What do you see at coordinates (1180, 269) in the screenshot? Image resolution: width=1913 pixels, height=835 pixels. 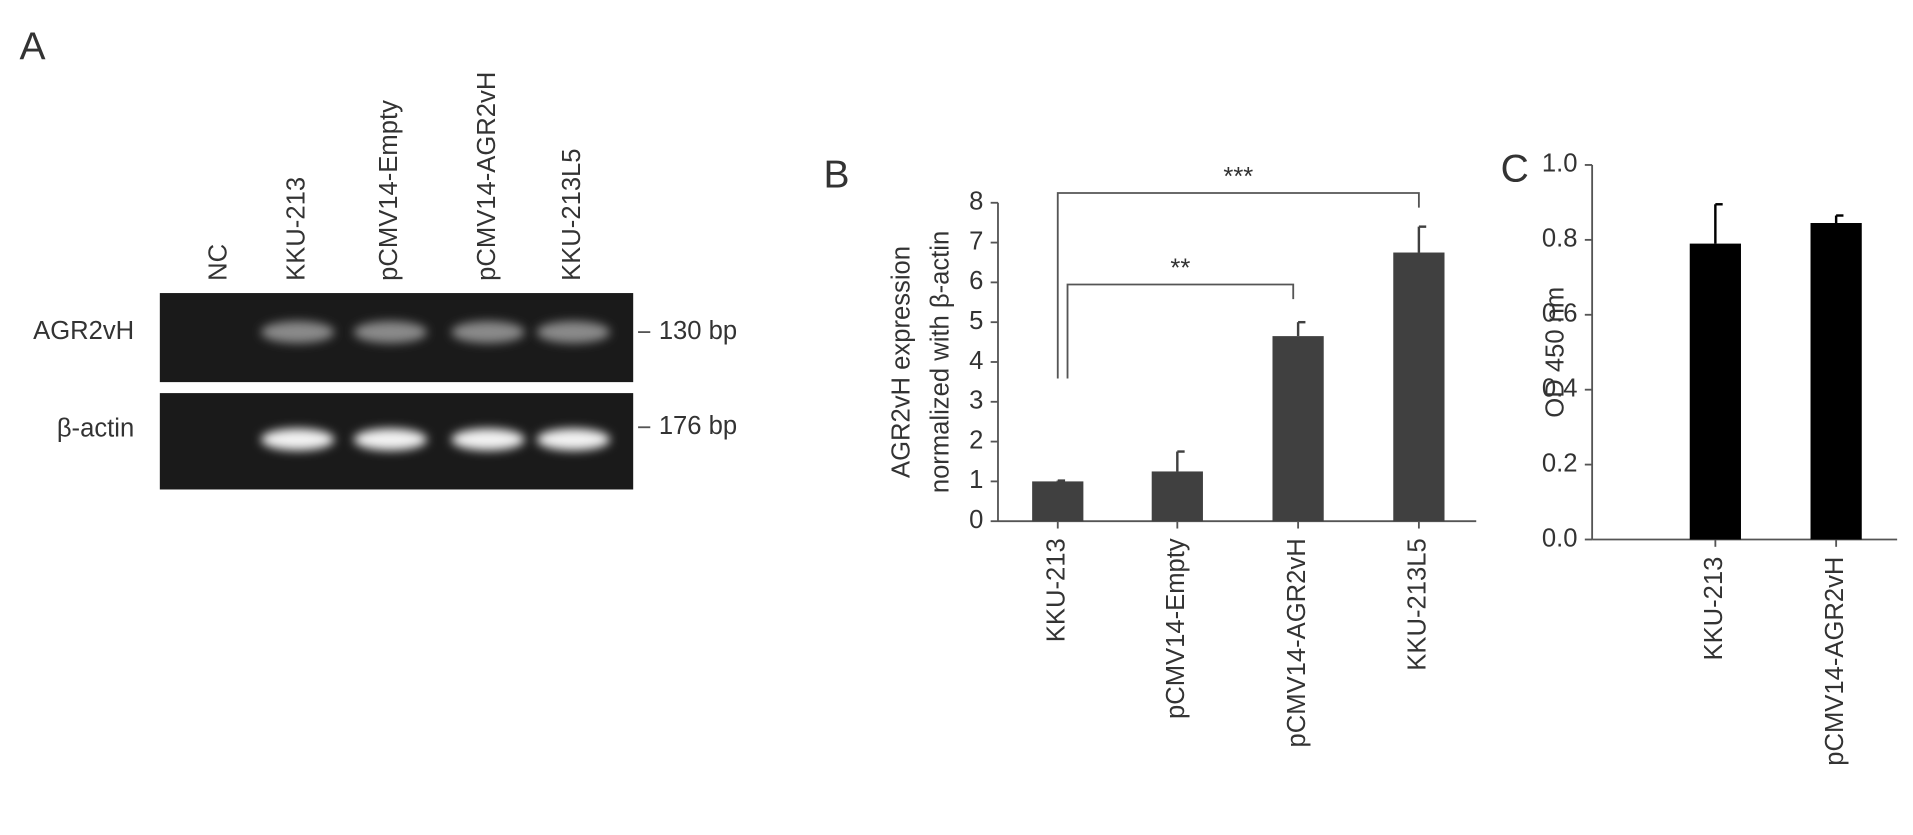 I see `significance-label: **` at bounding box center [1180, 269].